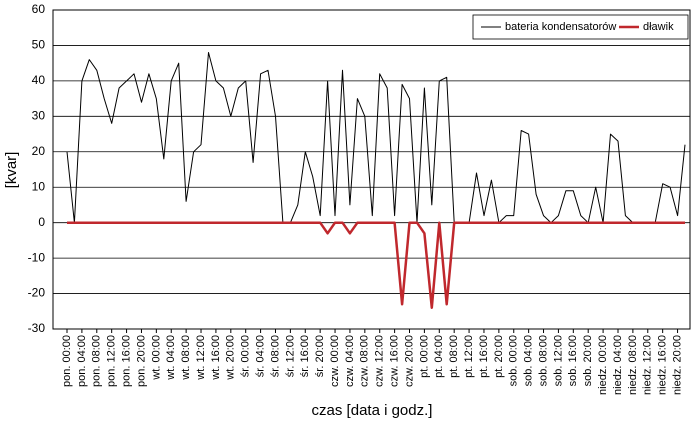 This screenshot has width=700, height=432. What do you see at coordinates (41, 222) in the screenshot?
I see `y-tick-label: 0` at bounding box center [41, 222].